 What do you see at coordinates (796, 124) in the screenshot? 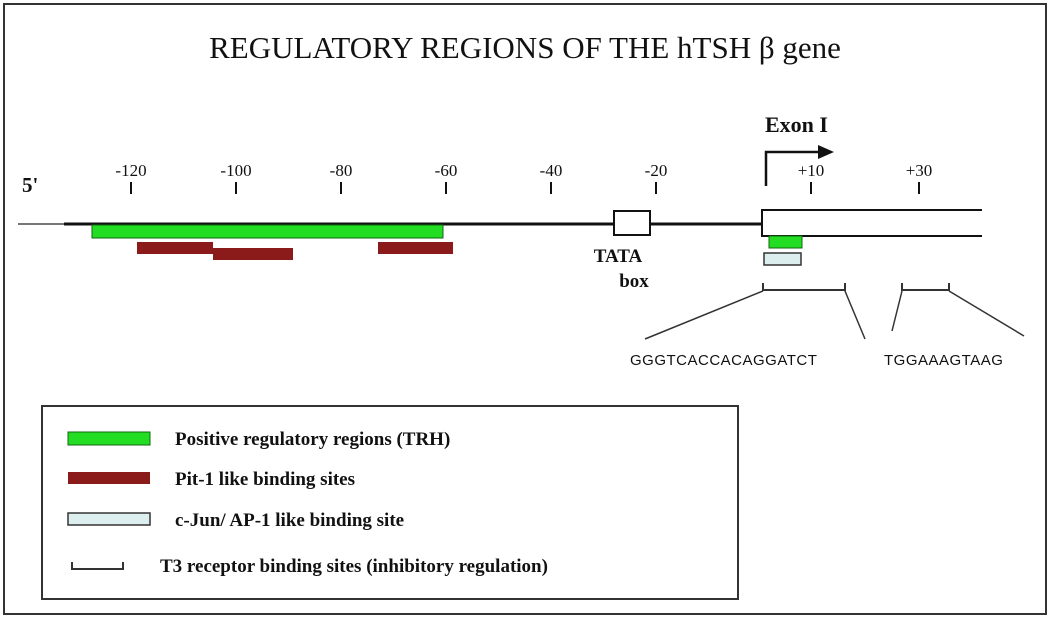
I see `exon-label: Exon I` at bounding box center [796, 124].